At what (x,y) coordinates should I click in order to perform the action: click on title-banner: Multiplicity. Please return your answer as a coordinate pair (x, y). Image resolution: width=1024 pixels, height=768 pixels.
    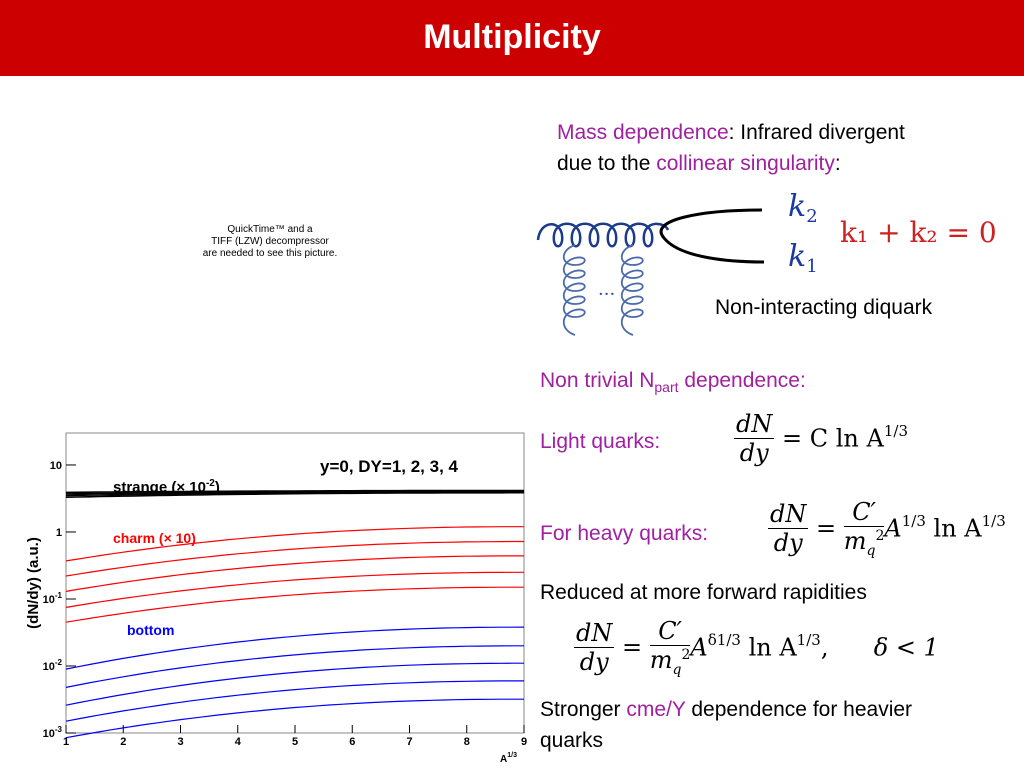
    Looking at the image, I should click on (512, 38).